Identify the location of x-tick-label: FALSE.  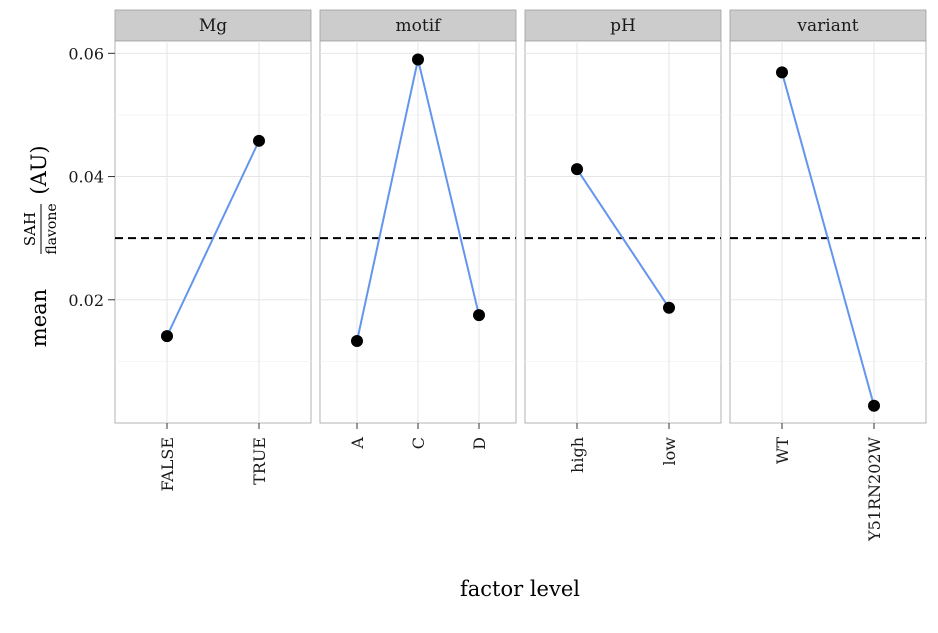
(167, 464).